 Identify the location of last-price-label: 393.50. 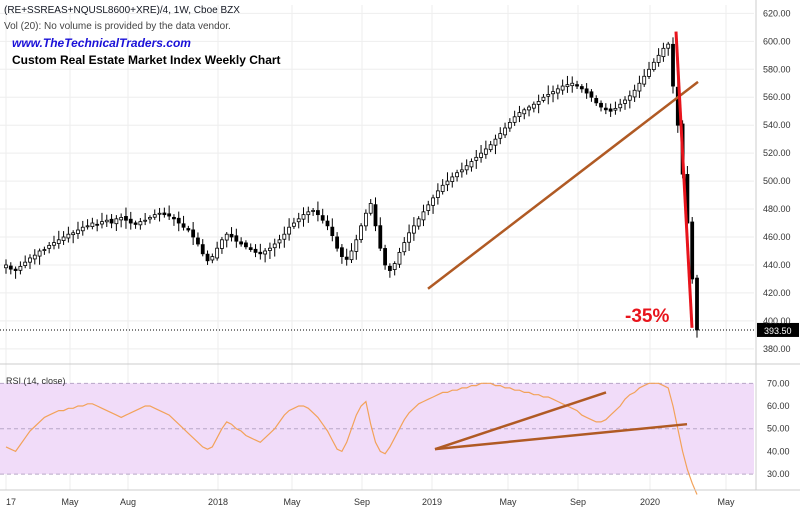
(778, 331).